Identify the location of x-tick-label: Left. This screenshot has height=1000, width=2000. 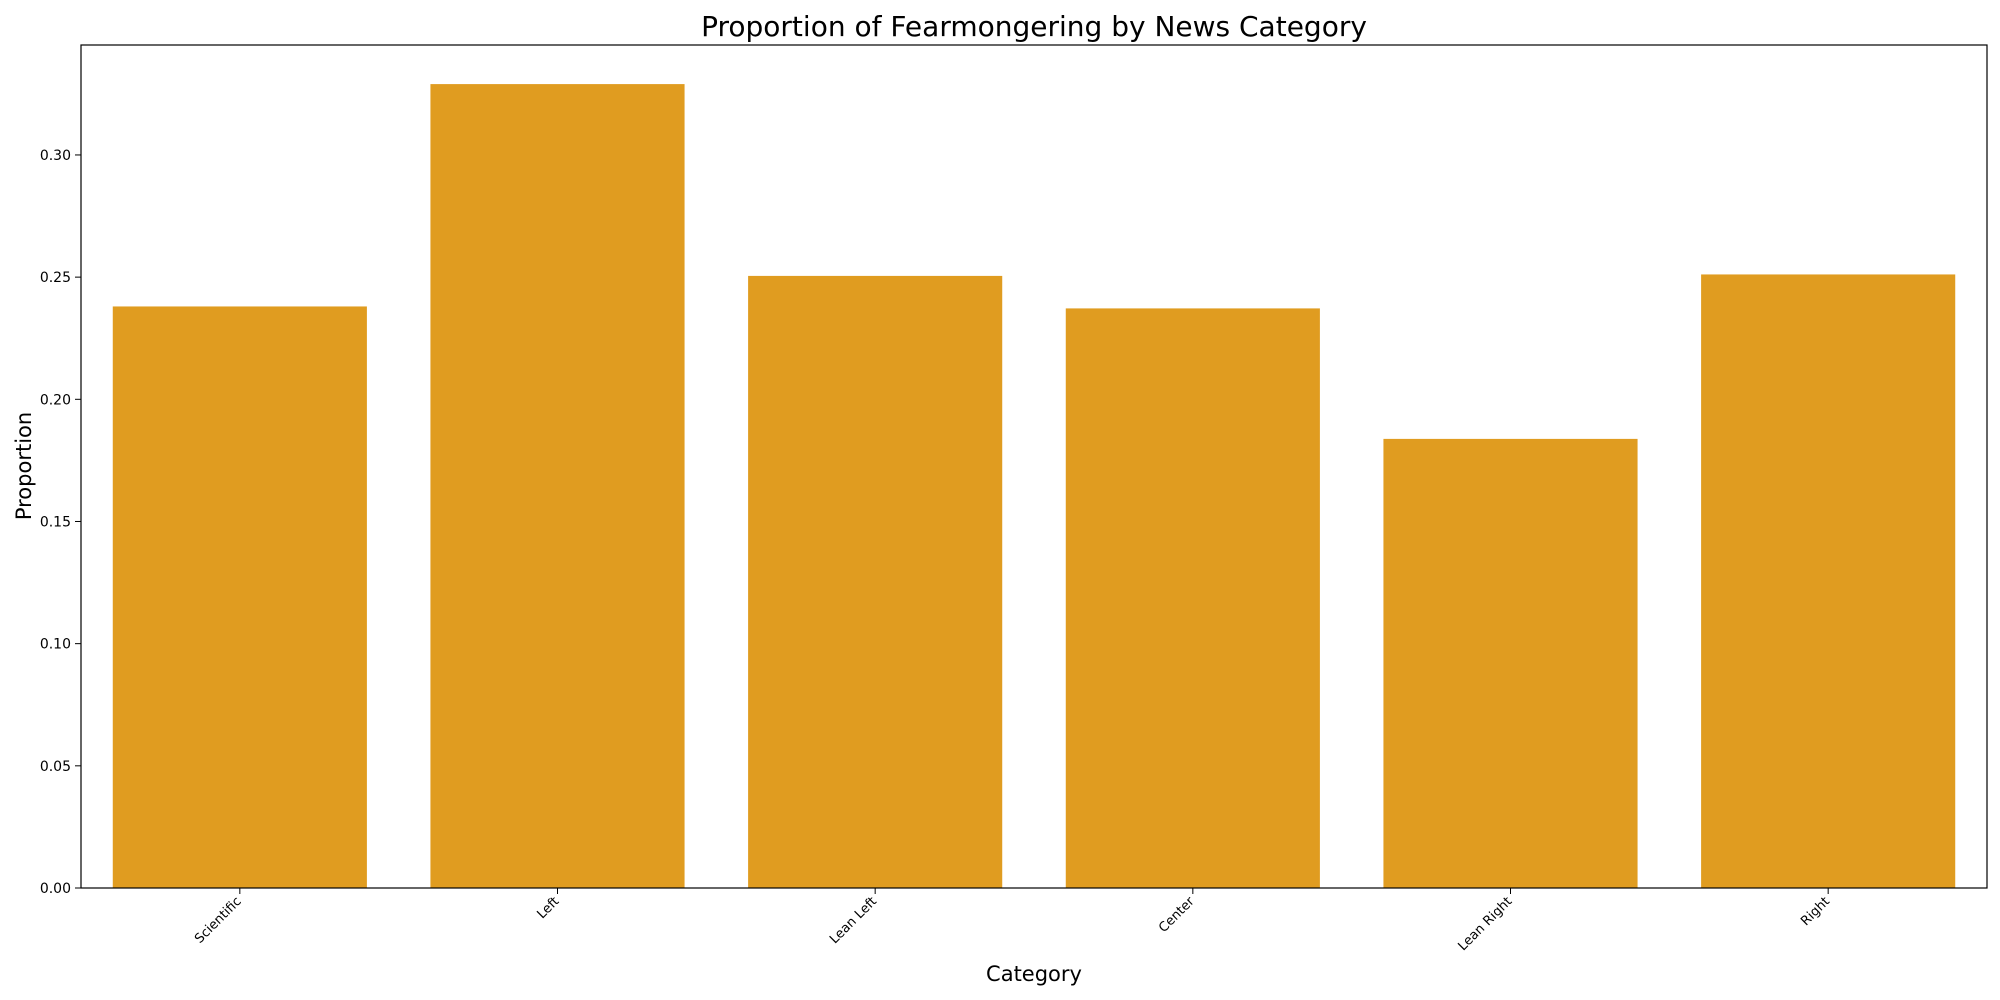
(548, 908).